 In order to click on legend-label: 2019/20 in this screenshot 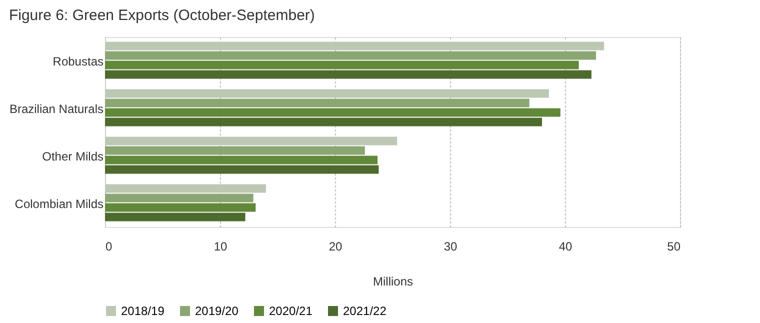, I will do `click(217, 311)`.